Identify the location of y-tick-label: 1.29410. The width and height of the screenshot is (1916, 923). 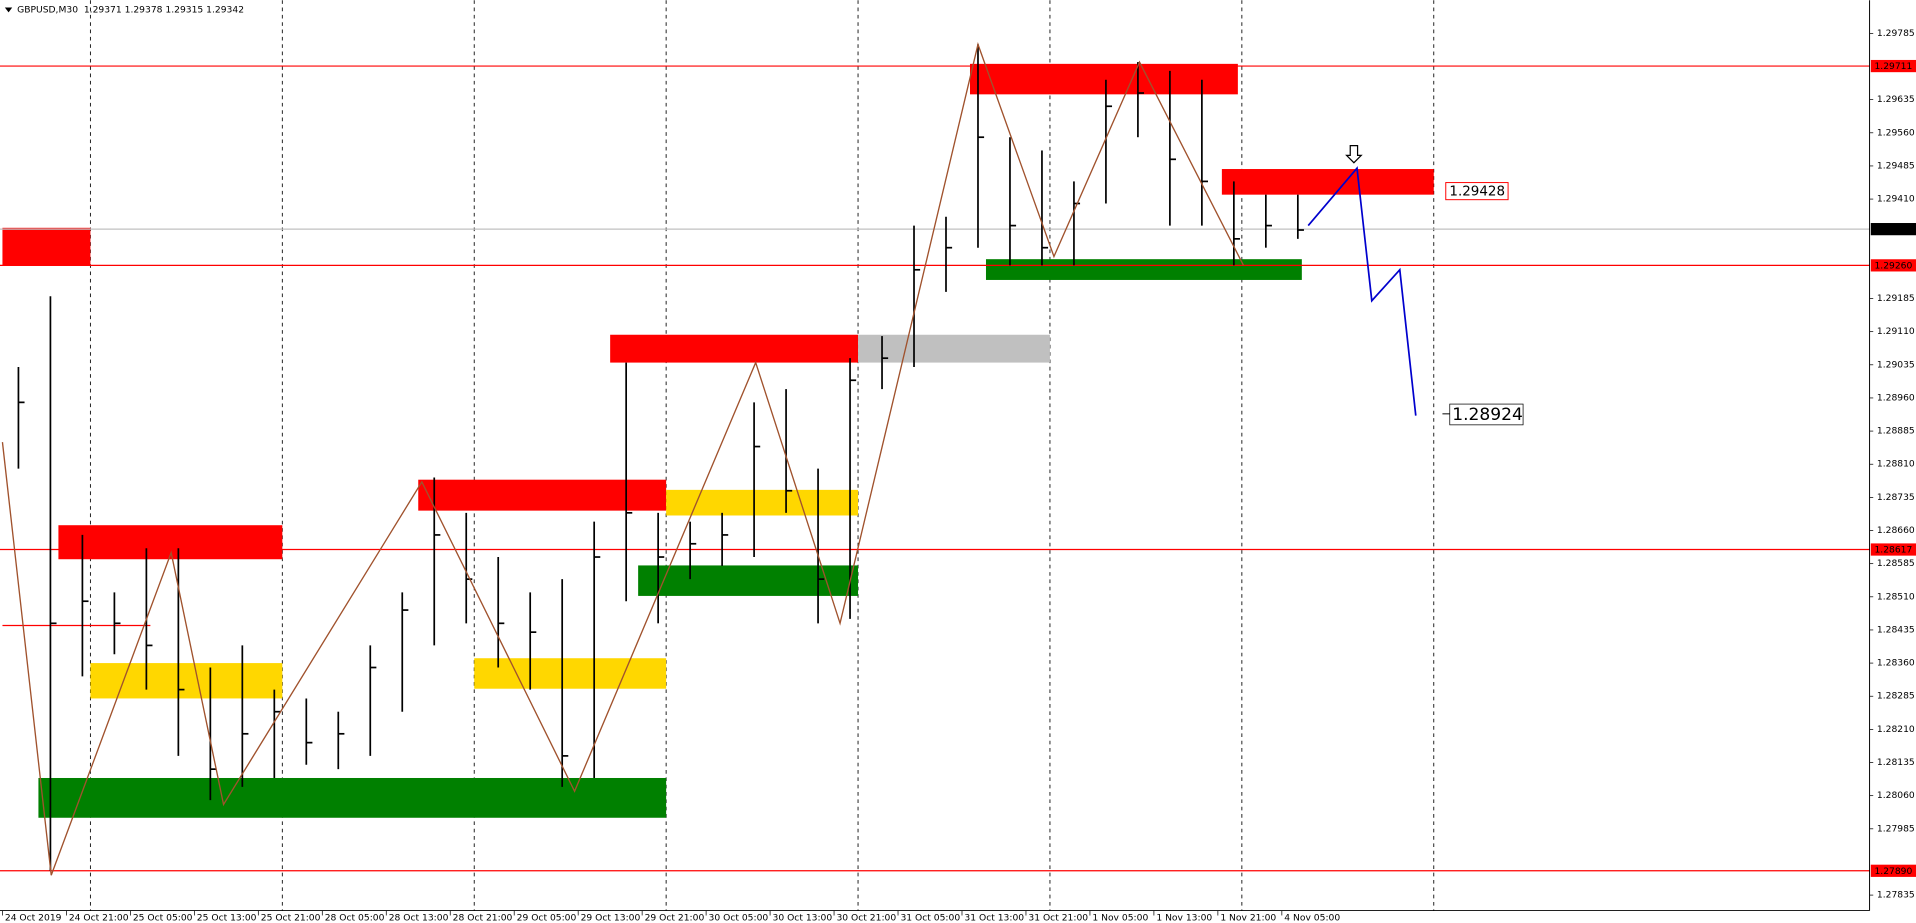
(1896, 199).